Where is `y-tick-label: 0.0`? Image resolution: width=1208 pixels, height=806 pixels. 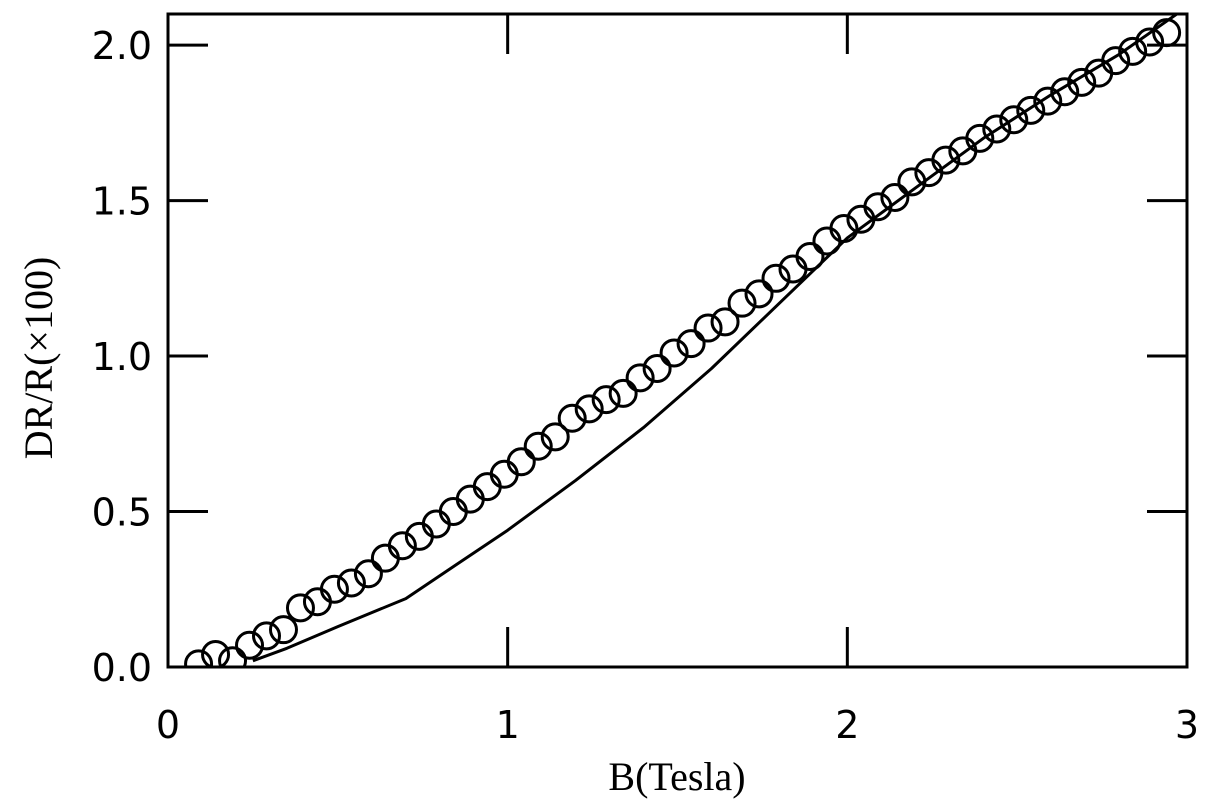 y-tick-label: 0.0 is located at coordinates (122, 668).